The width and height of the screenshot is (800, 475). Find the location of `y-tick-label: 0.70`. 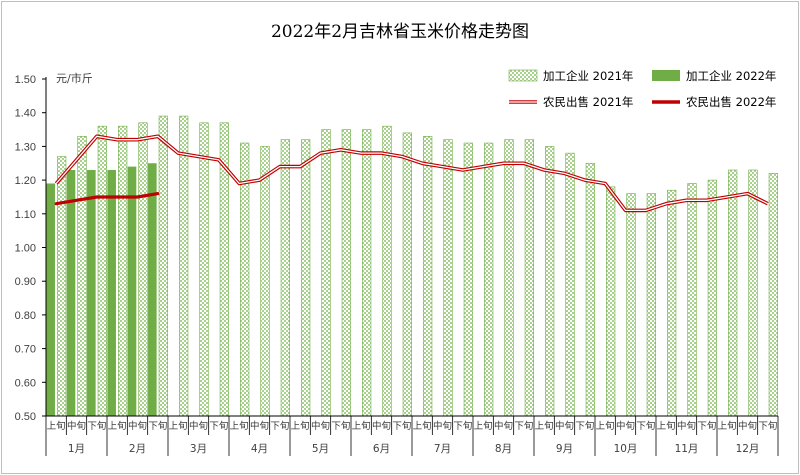

y-tick-label: 0.70 is located at coordinates (25, 350).